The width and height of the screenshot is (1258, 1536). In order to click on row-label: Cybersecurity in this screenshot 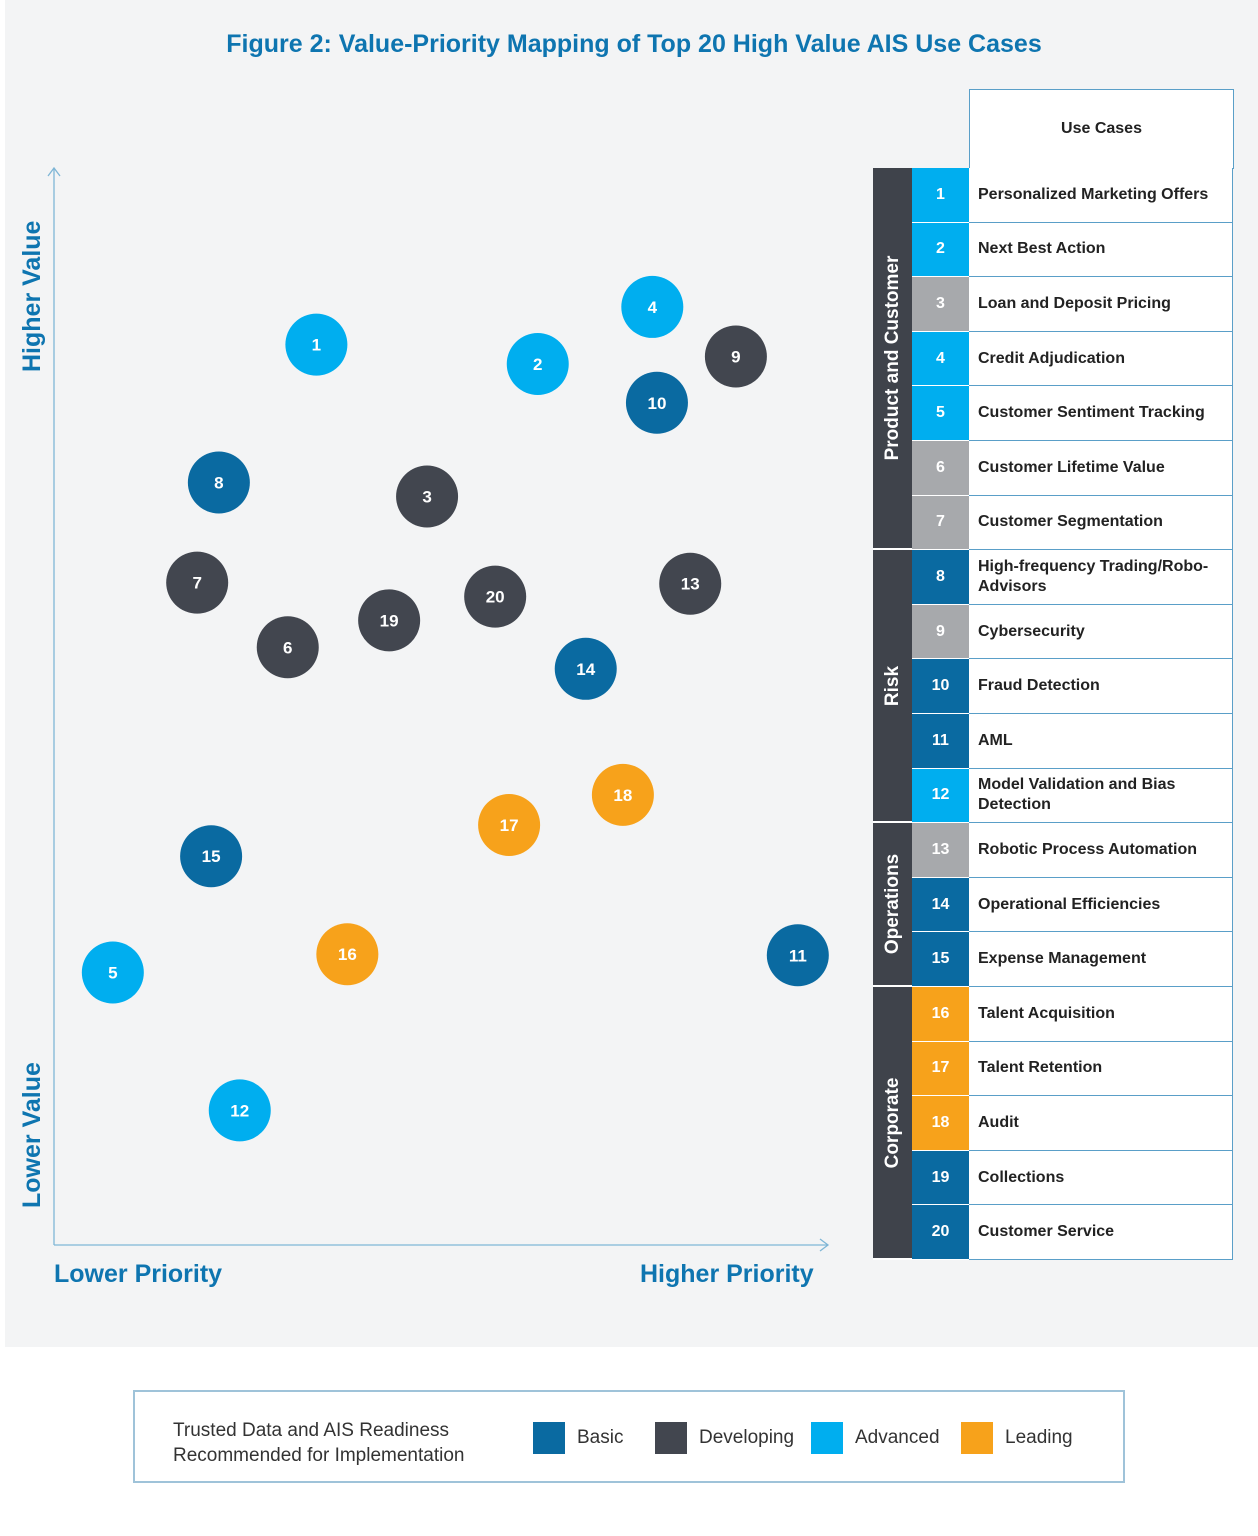, I will do `click(1101, 632)`.